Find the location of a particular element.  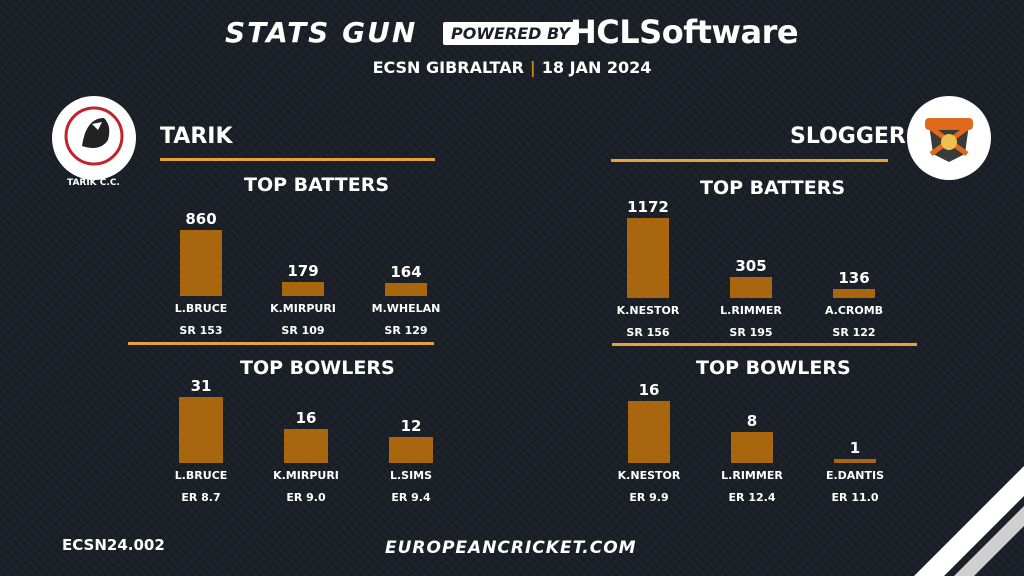

right-bowl-value-2: 8 is located at coordinates (752, 421).